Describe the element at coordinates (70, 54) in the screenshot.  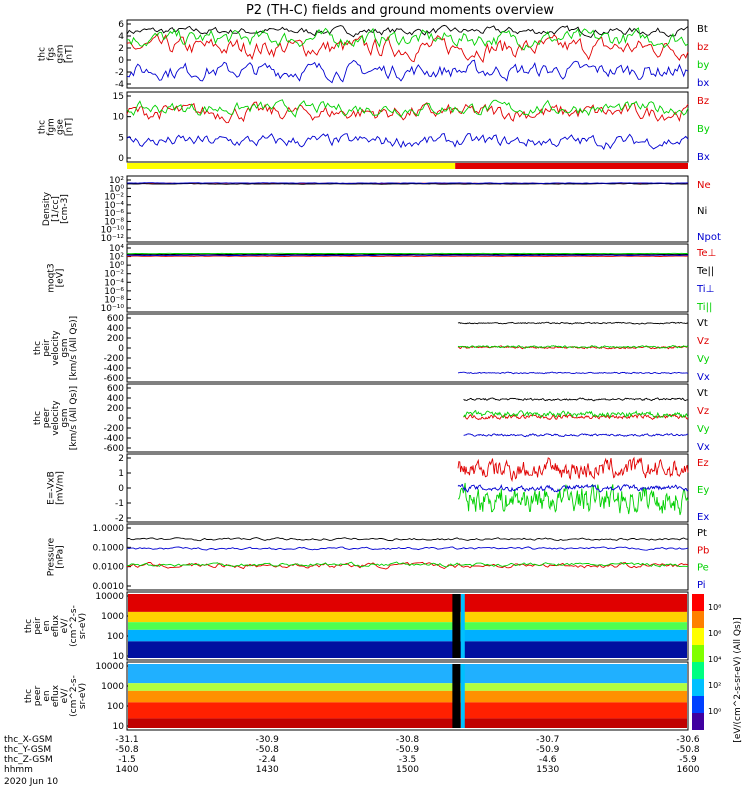
I see `y-axis-label: [nT]` at that location.